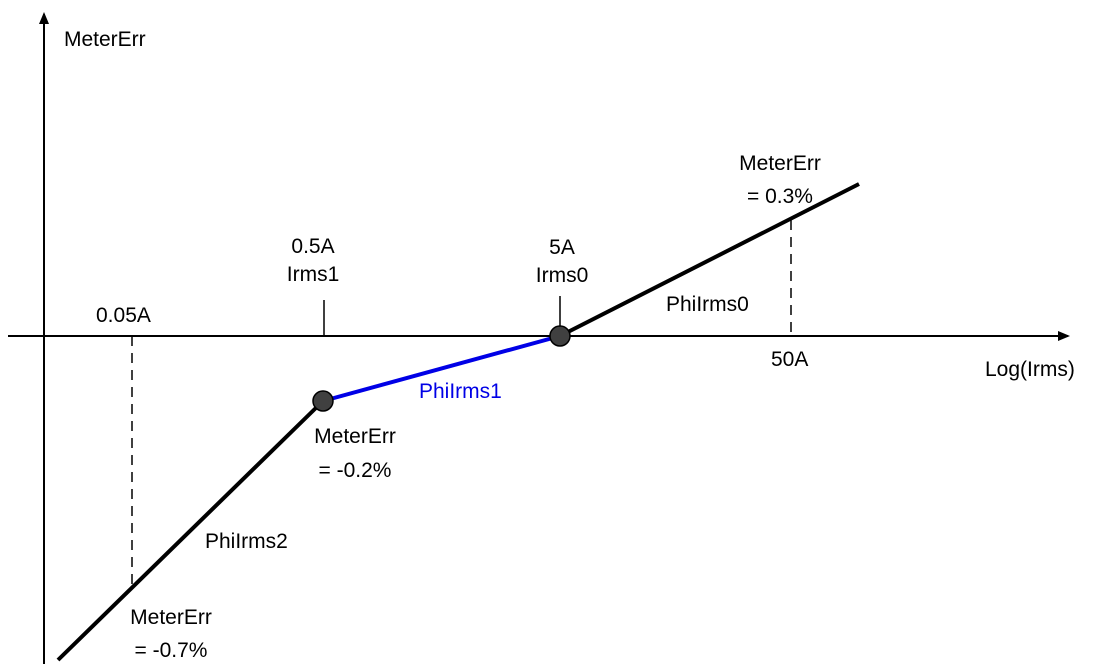  I want to click on x-axis-label: Log(Irms), so click(1030, 369).